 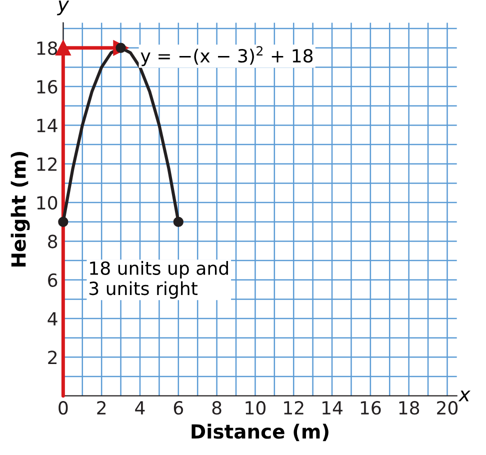 I want to click on x-axis-title: Distance (m), so click(x=260, y=433).